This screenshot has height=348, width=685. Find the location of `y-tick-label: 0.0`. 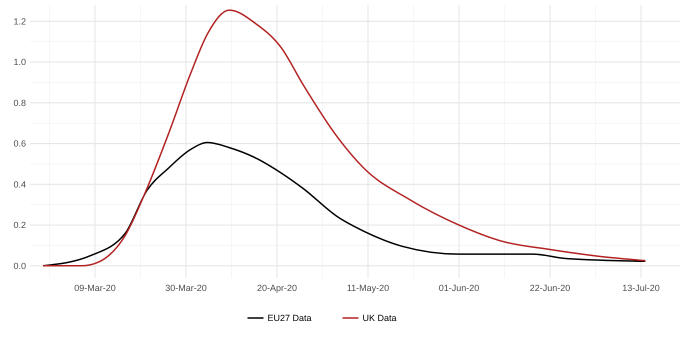

y-tick-label: 0.0 is located at coordinates (19, 265).